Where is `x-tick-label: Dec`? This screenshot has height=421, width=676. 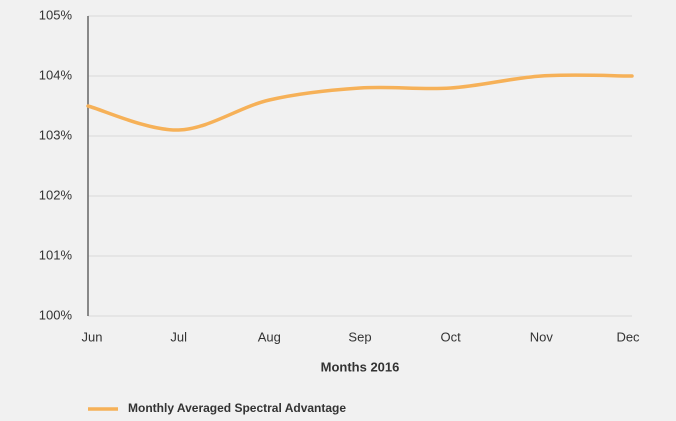
x-tick-label: Dec is located at coordinates (628, 336).